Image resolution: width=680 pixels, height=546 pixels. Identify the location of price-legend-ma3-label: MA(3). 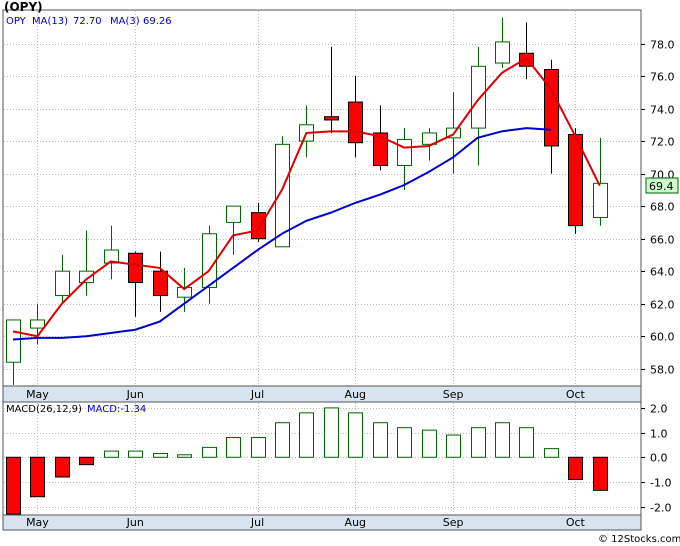
(125, 21).